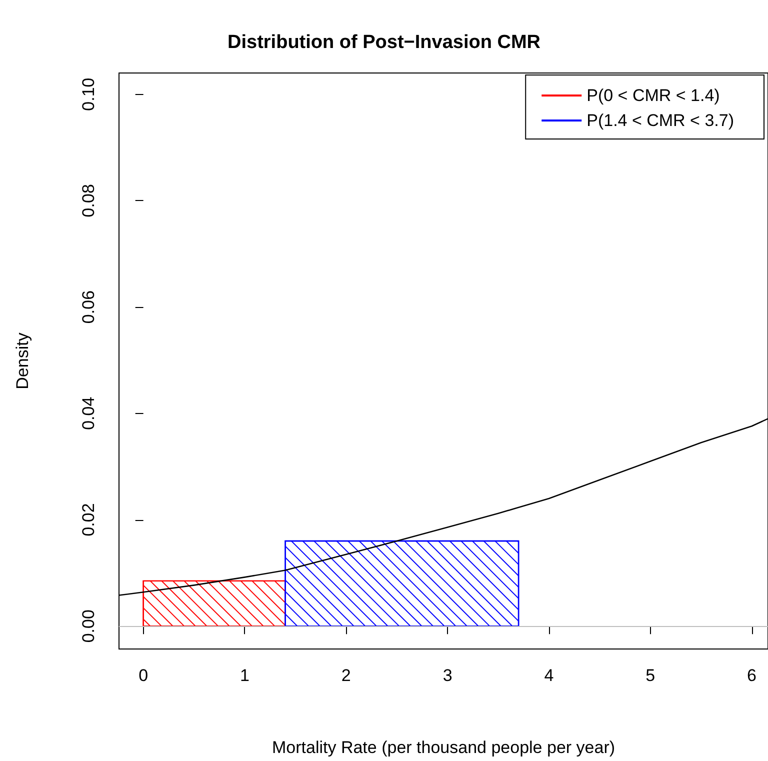 This screenshot has height=761, width=768. I want to click on x-tick-label: 1, so click(245, 675).